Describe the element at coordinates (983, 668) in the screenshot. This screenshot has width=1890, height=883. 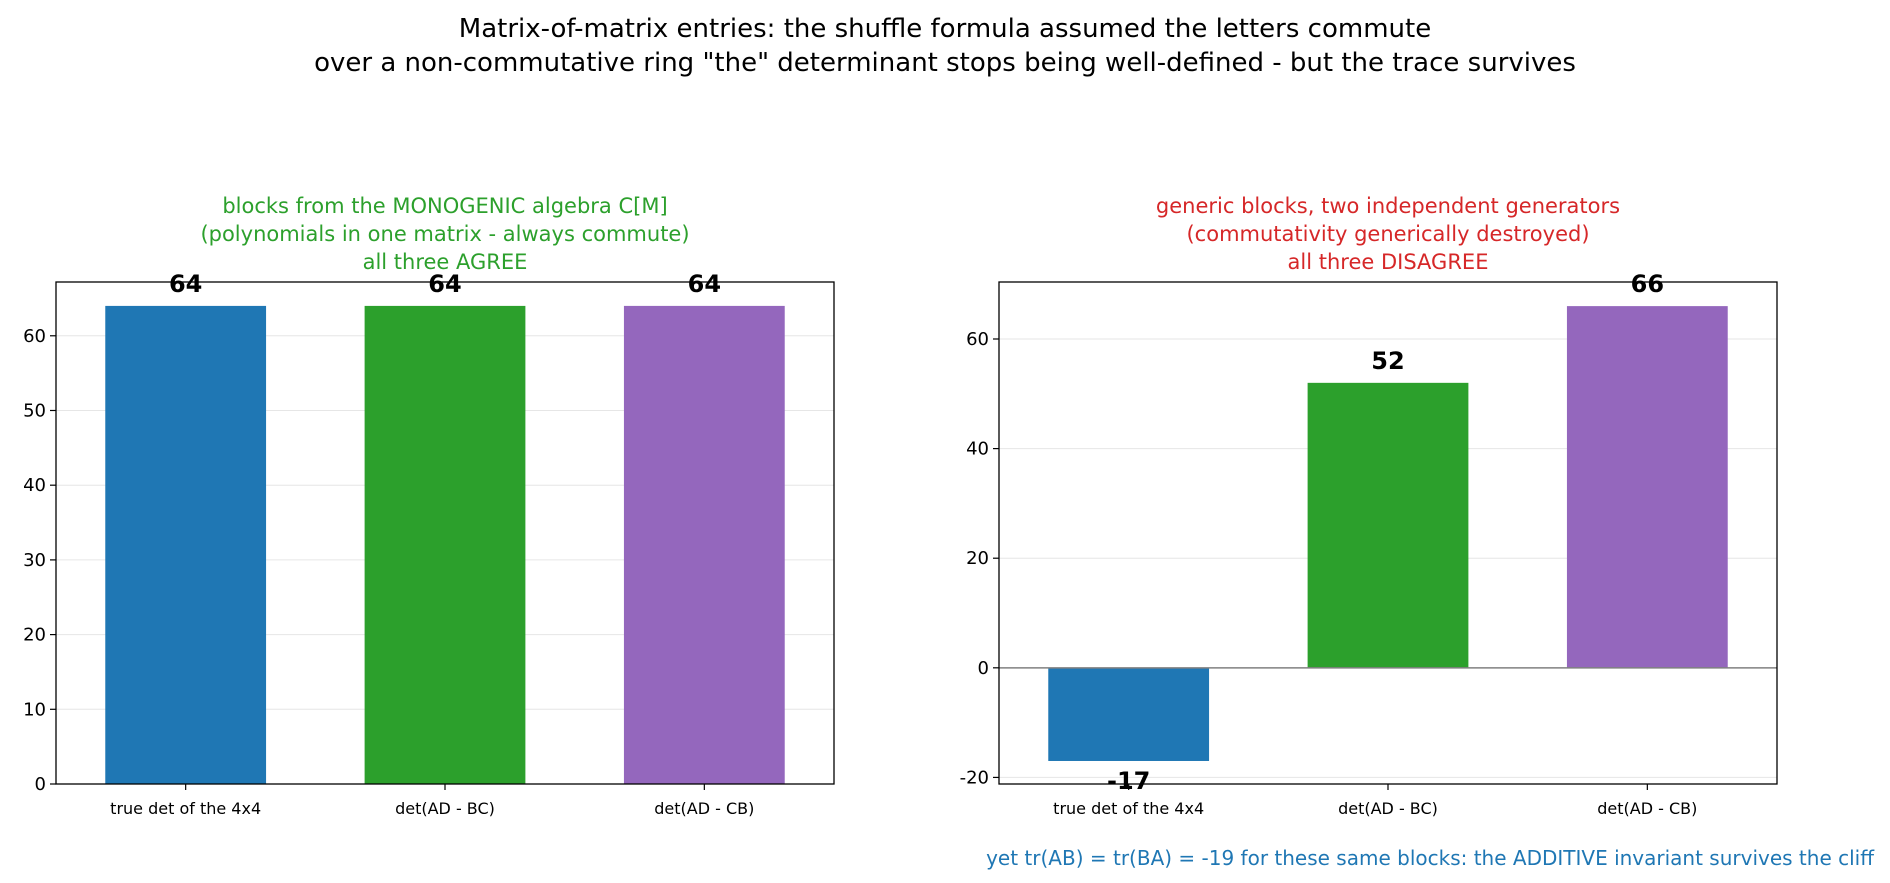
I see `panel-2-ytick-label-1: 0` at that location.